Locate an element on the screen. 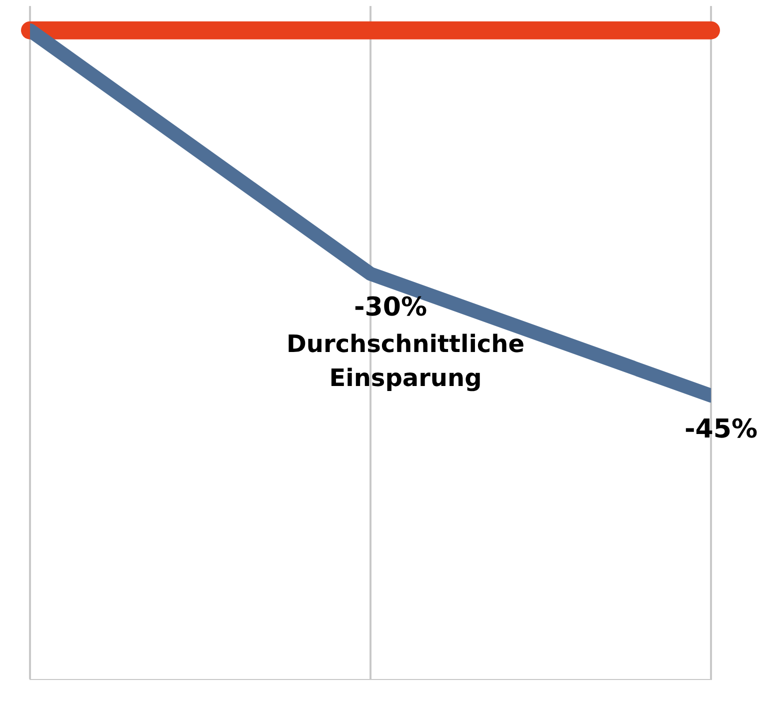 Image resolution: width=771 pixels, height=710 pixels. data-label: -30% is located at coordinates (391, 307).